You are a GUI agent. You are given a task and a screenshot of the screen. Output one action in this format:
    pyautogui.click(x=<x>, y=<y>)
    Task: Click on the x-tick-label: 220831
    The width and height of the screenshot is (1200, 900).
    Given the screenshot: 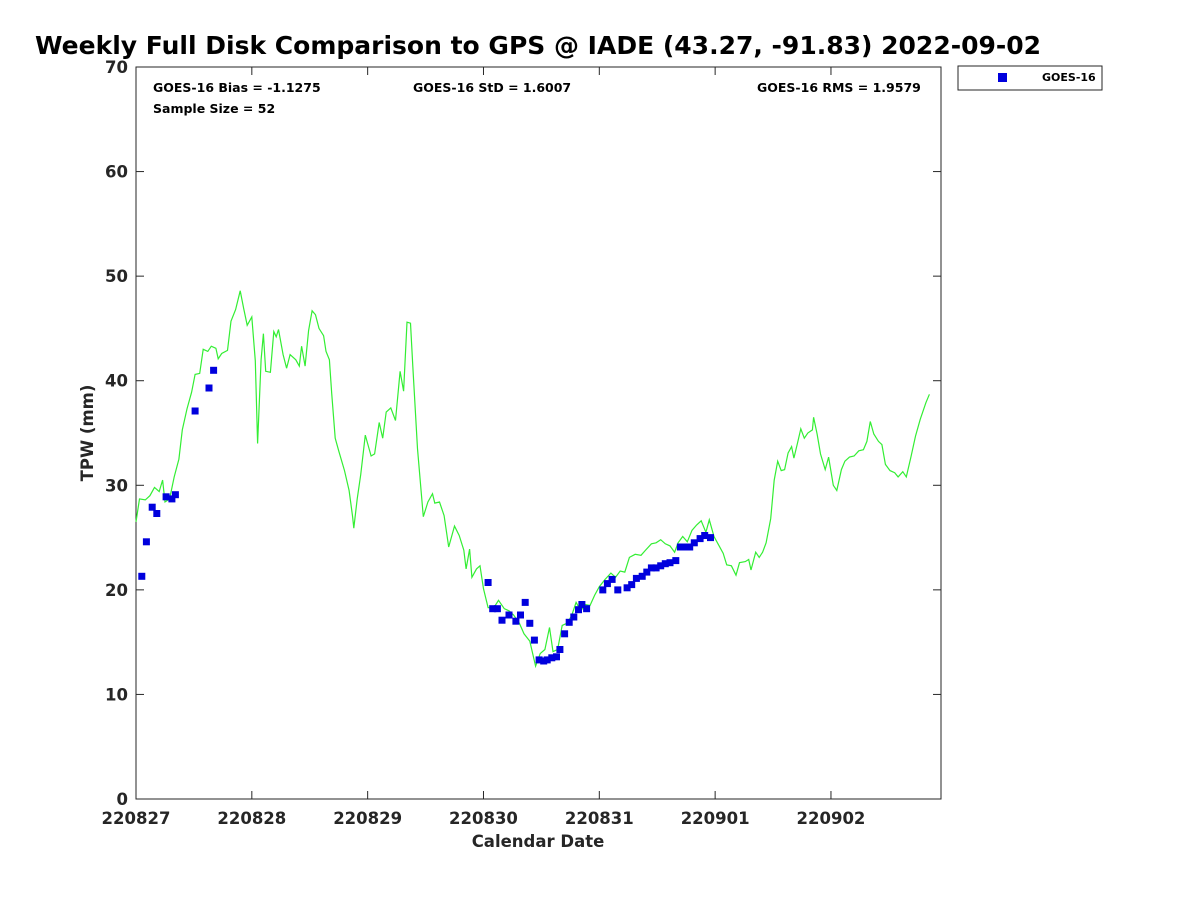 What is the action you would take?
    pyautogui.click(x=599, y=818)
    